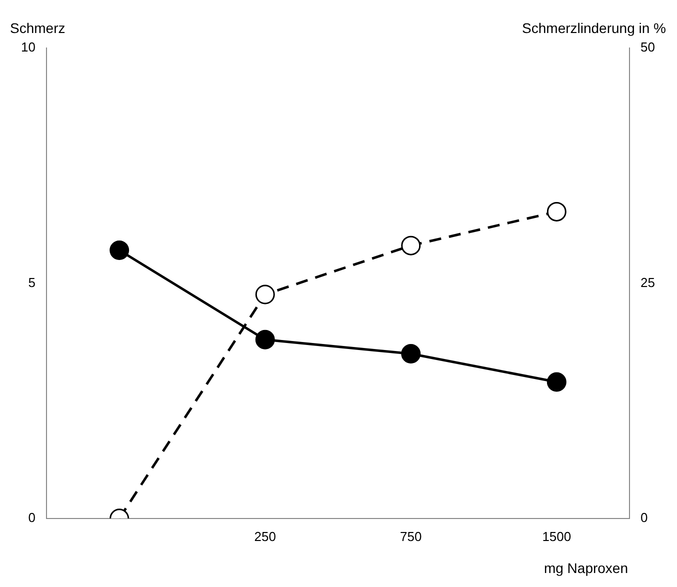 The height and width of the screenshot is (587, 677). What do you see at coordinates (265, 536) in the screenshot?
I see `x-tick-label: 250` at bounding box center [265, 536].